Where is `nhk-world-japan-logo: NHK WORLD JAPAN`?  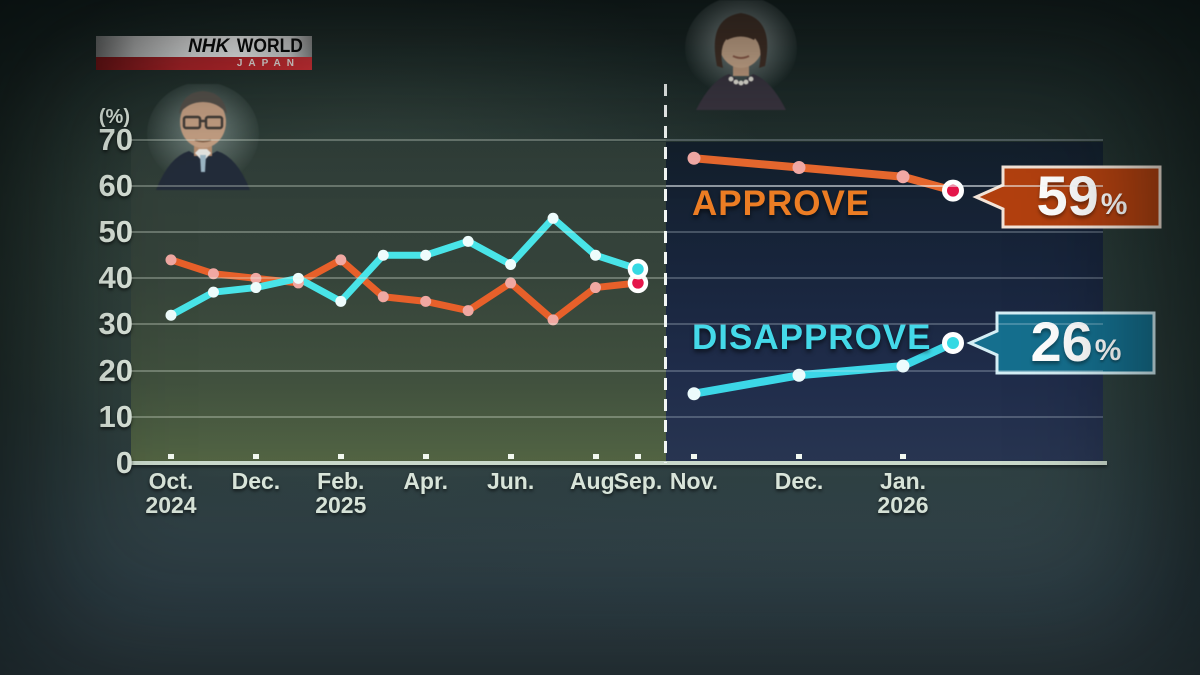
nhk-world-japan-logo: NHK WORLD JAPAN is located at coordinates (204, 53).